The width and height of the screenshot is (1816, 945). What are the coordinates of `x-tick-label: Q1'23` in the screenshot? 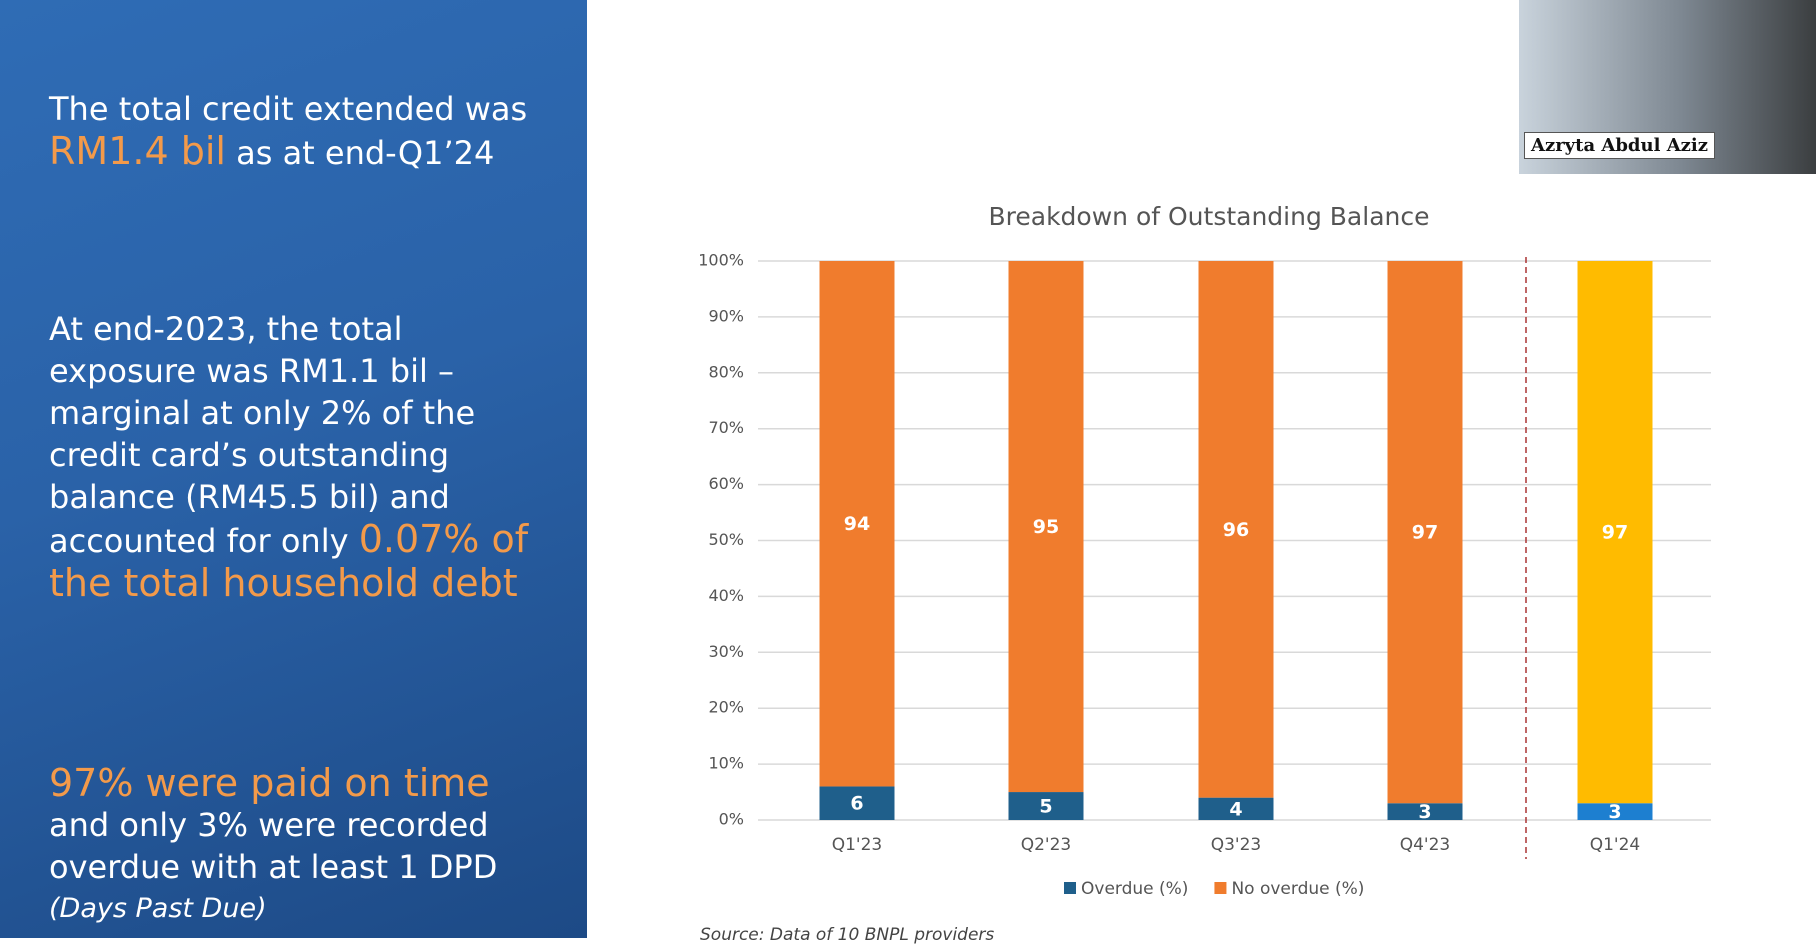 It's located at (857, 845).